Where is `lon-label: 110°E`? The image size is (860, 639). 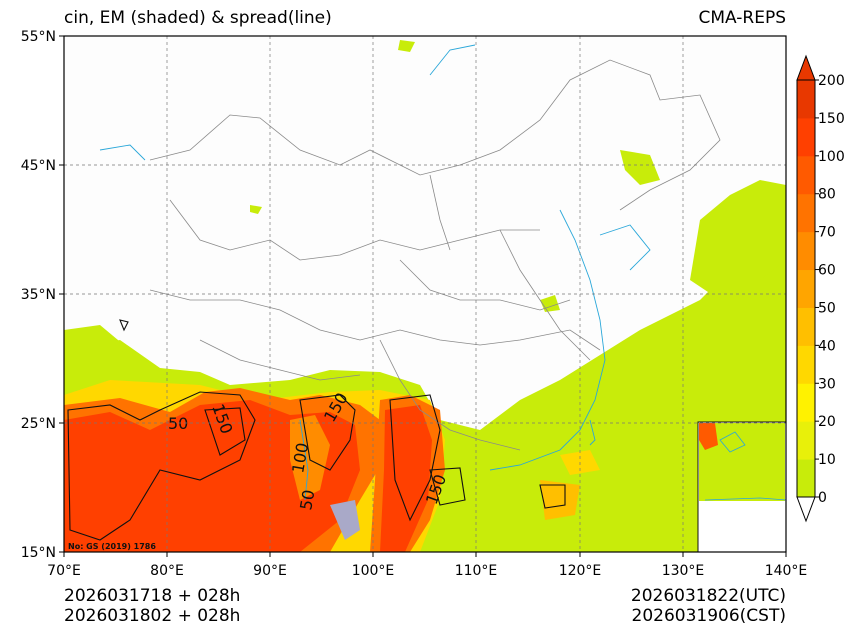 lon-label: 110°E is located at coordinates (476, 571).